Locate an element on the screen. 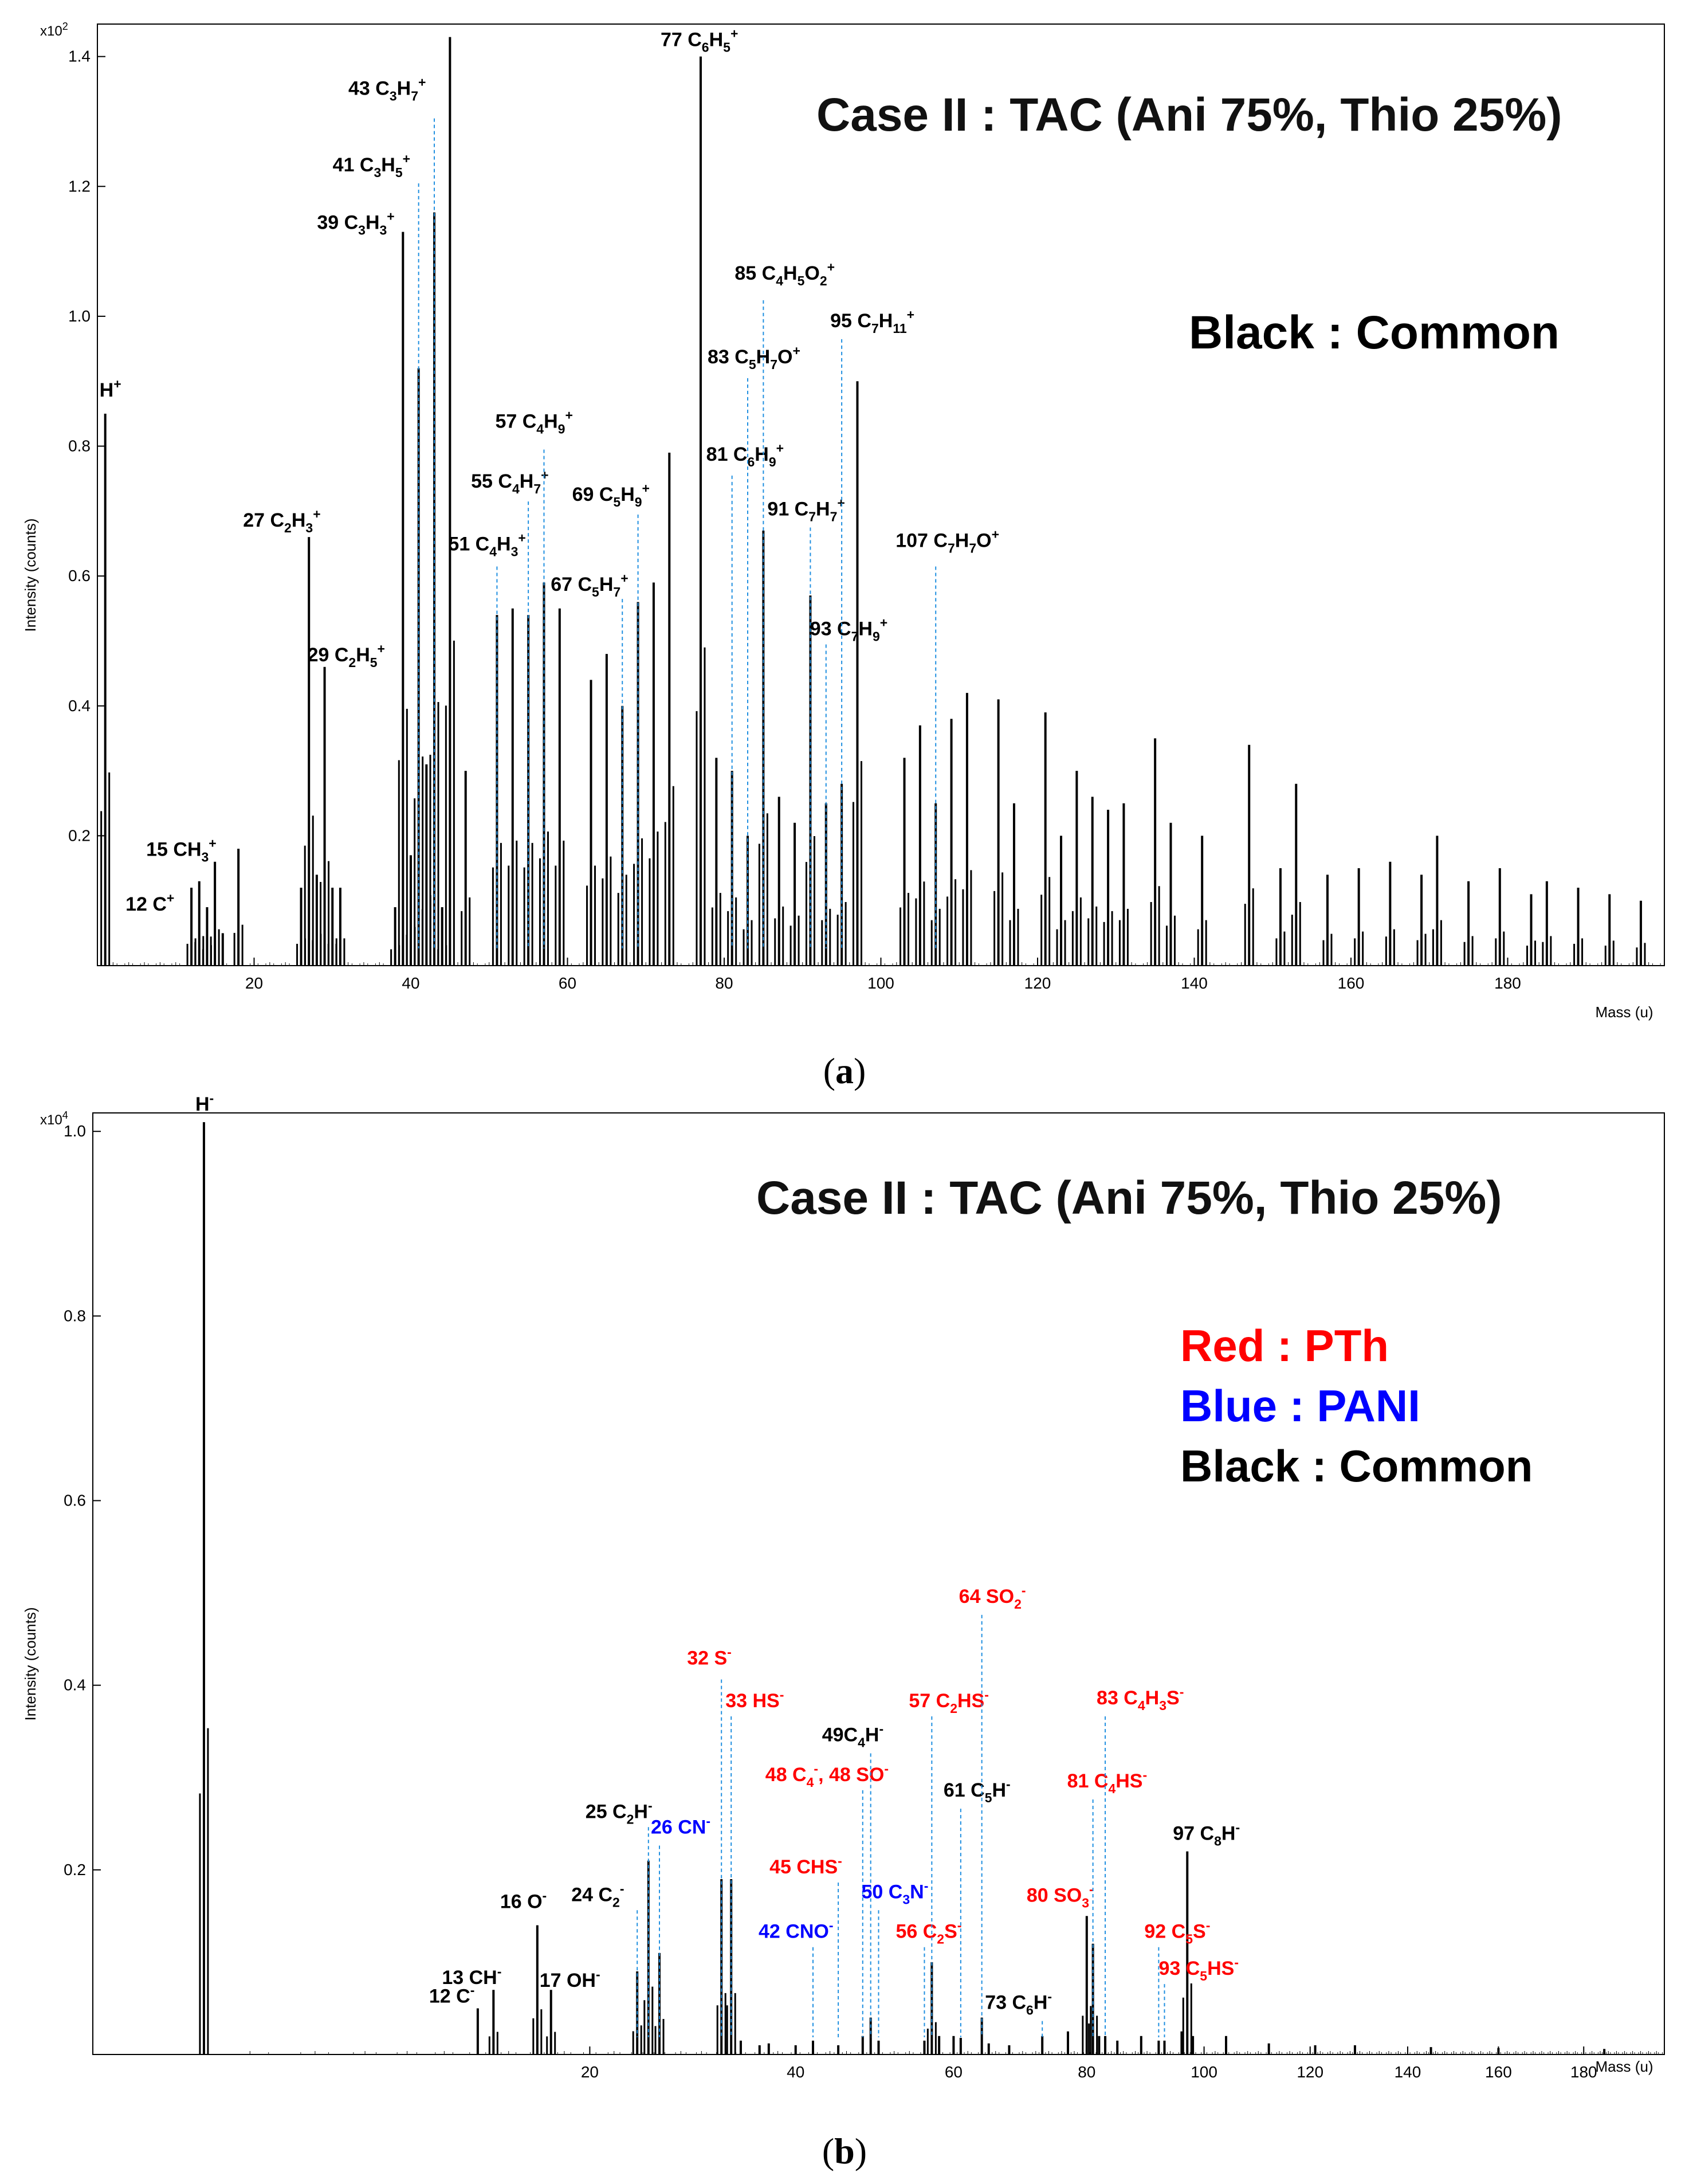  peak-label: 49C4H- is located at coordinates (852, 1735).